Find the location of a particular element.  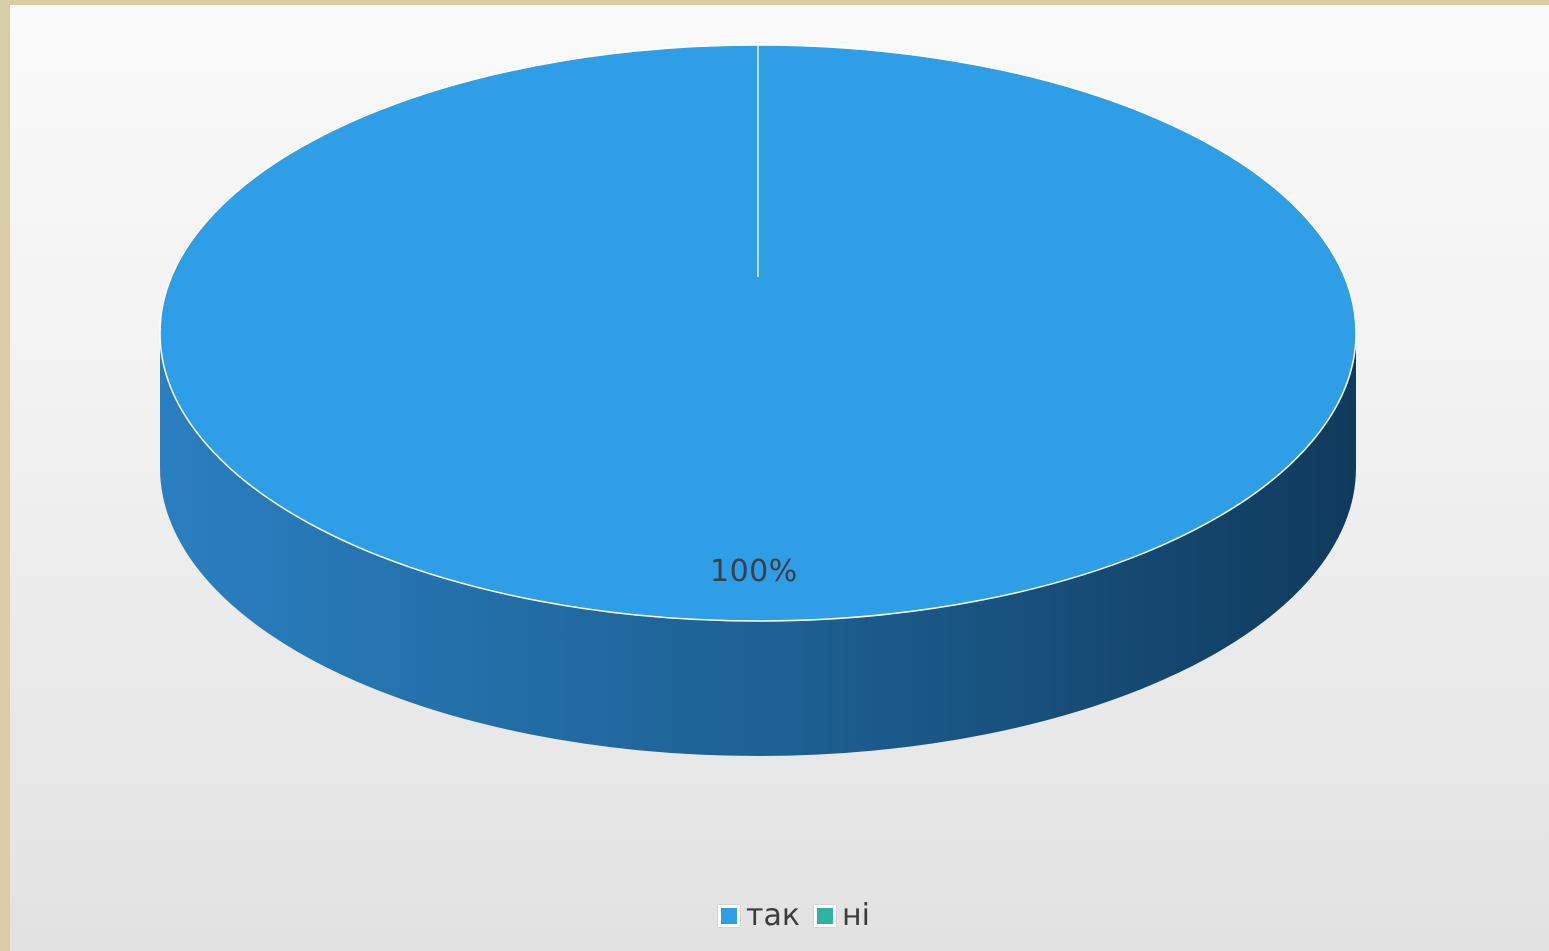

legend-label-ni: ні is located at coordinates (855, 915).